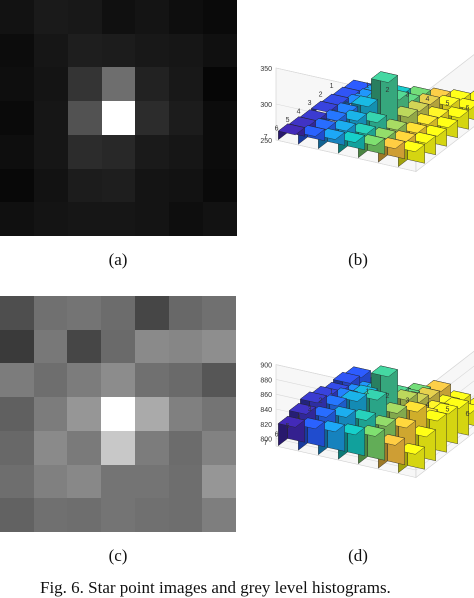 The height and width of the screenshot is (598, 474). I want to click on z-tick-label: 900, so click(266, 366).